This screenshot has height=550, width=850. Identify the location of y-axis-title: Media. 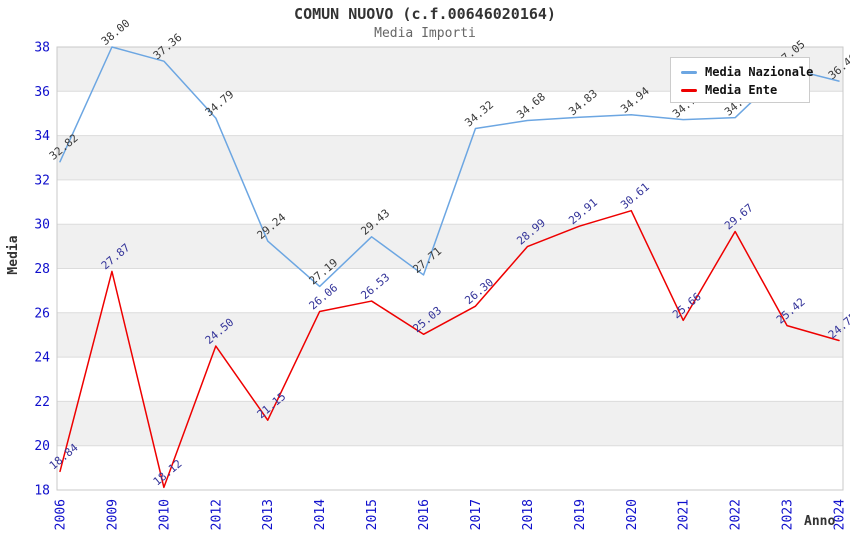
(13, 255).